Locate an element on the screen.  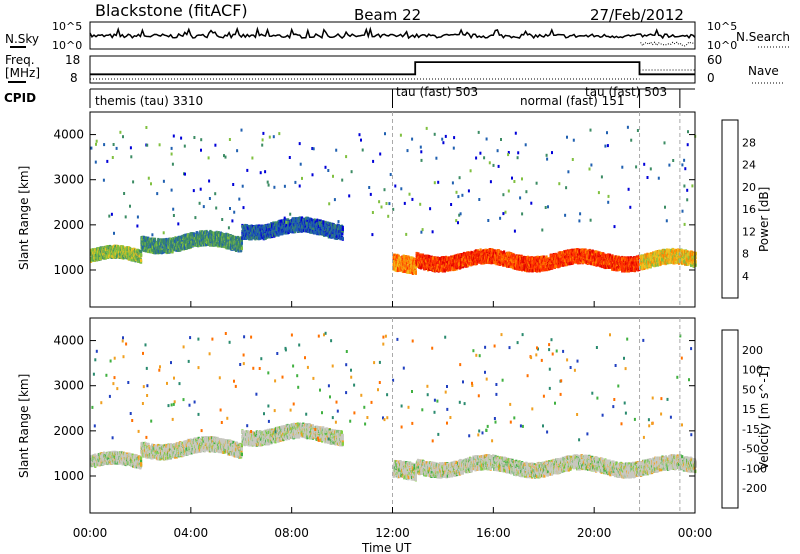
noise-right-tick-bottom: 10^0 is located at coordinates (722, 45).